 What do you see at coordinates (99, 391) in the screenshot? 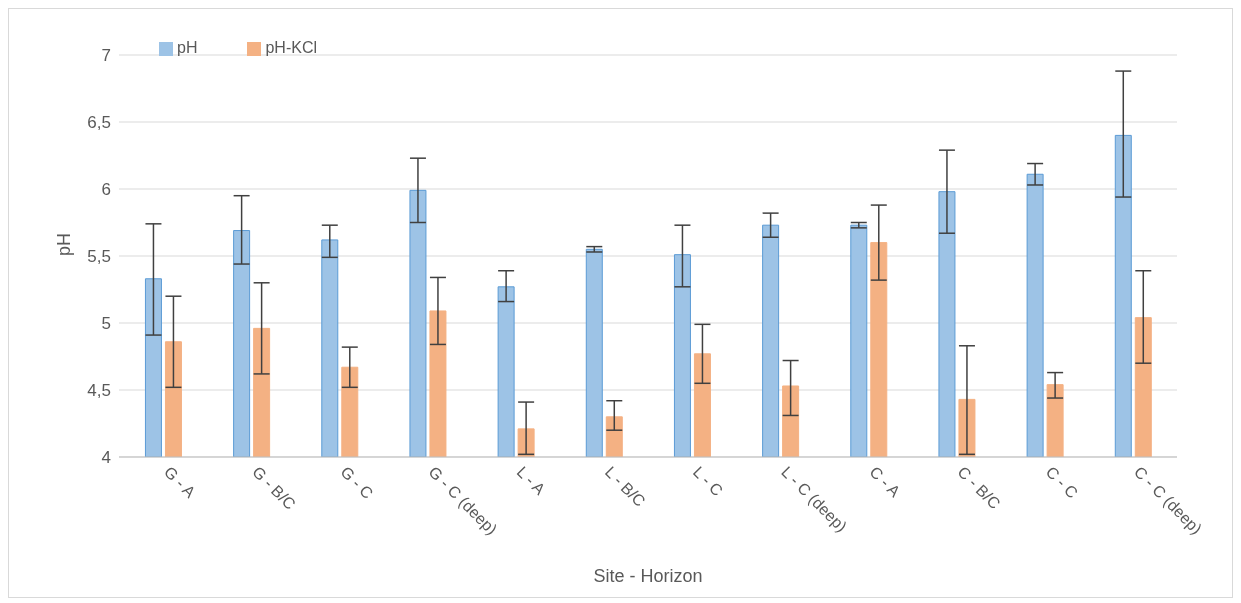
I see `y-tick-label: 4,5` at bounding box center [99, 391].